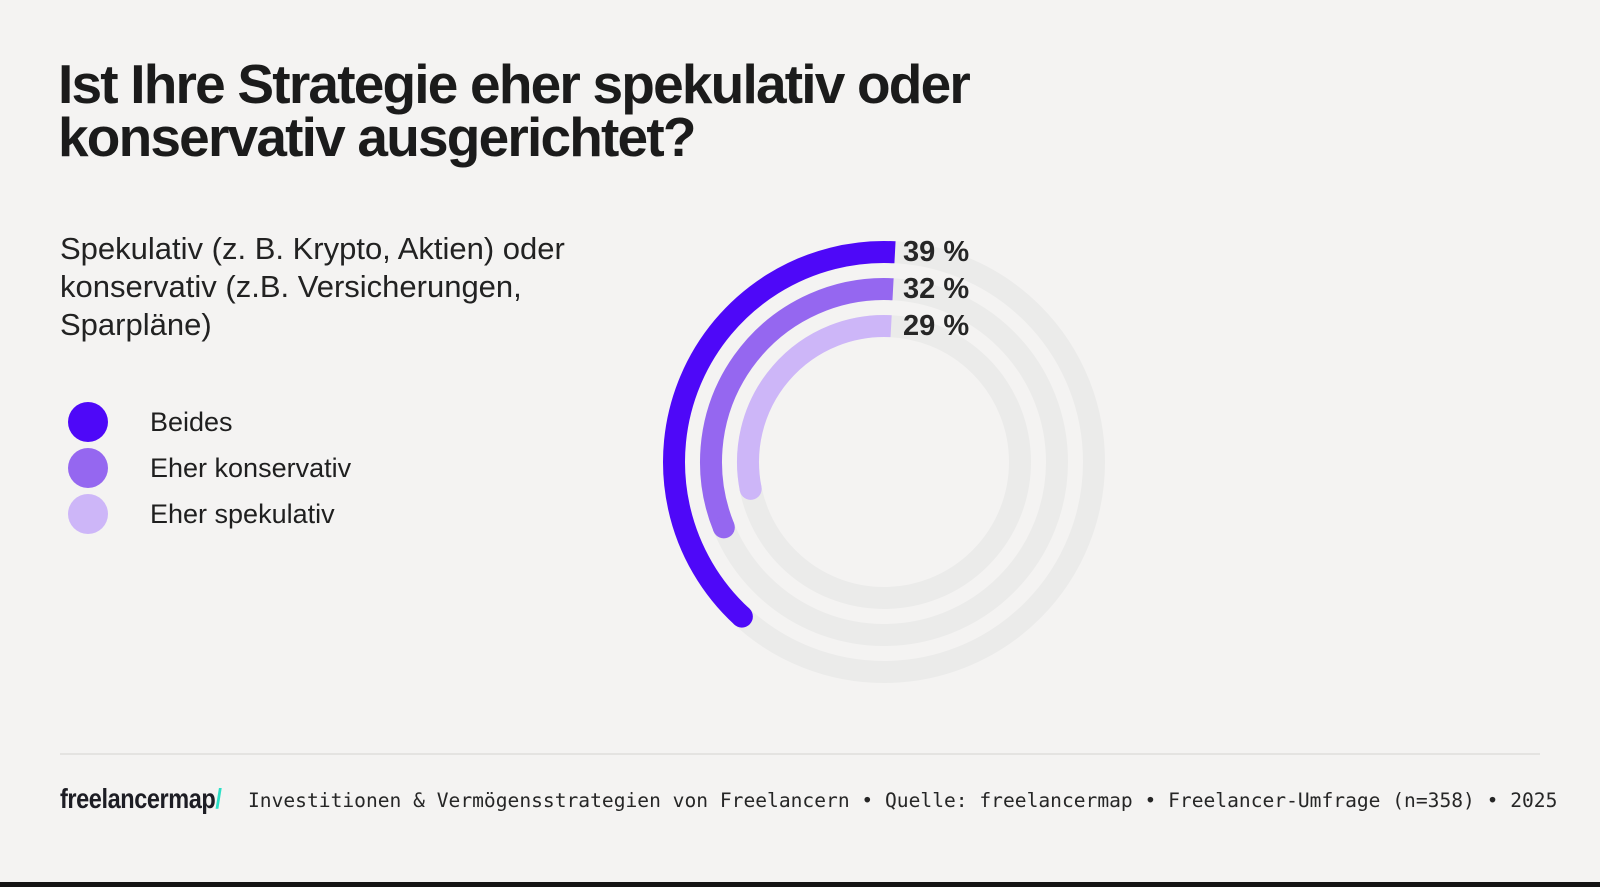 The width and height of the screenshot is (1600, 887). Describe the element at coordinates (936, 252) in the screenshot. I see `chart-value-label: 39 %` at that location.